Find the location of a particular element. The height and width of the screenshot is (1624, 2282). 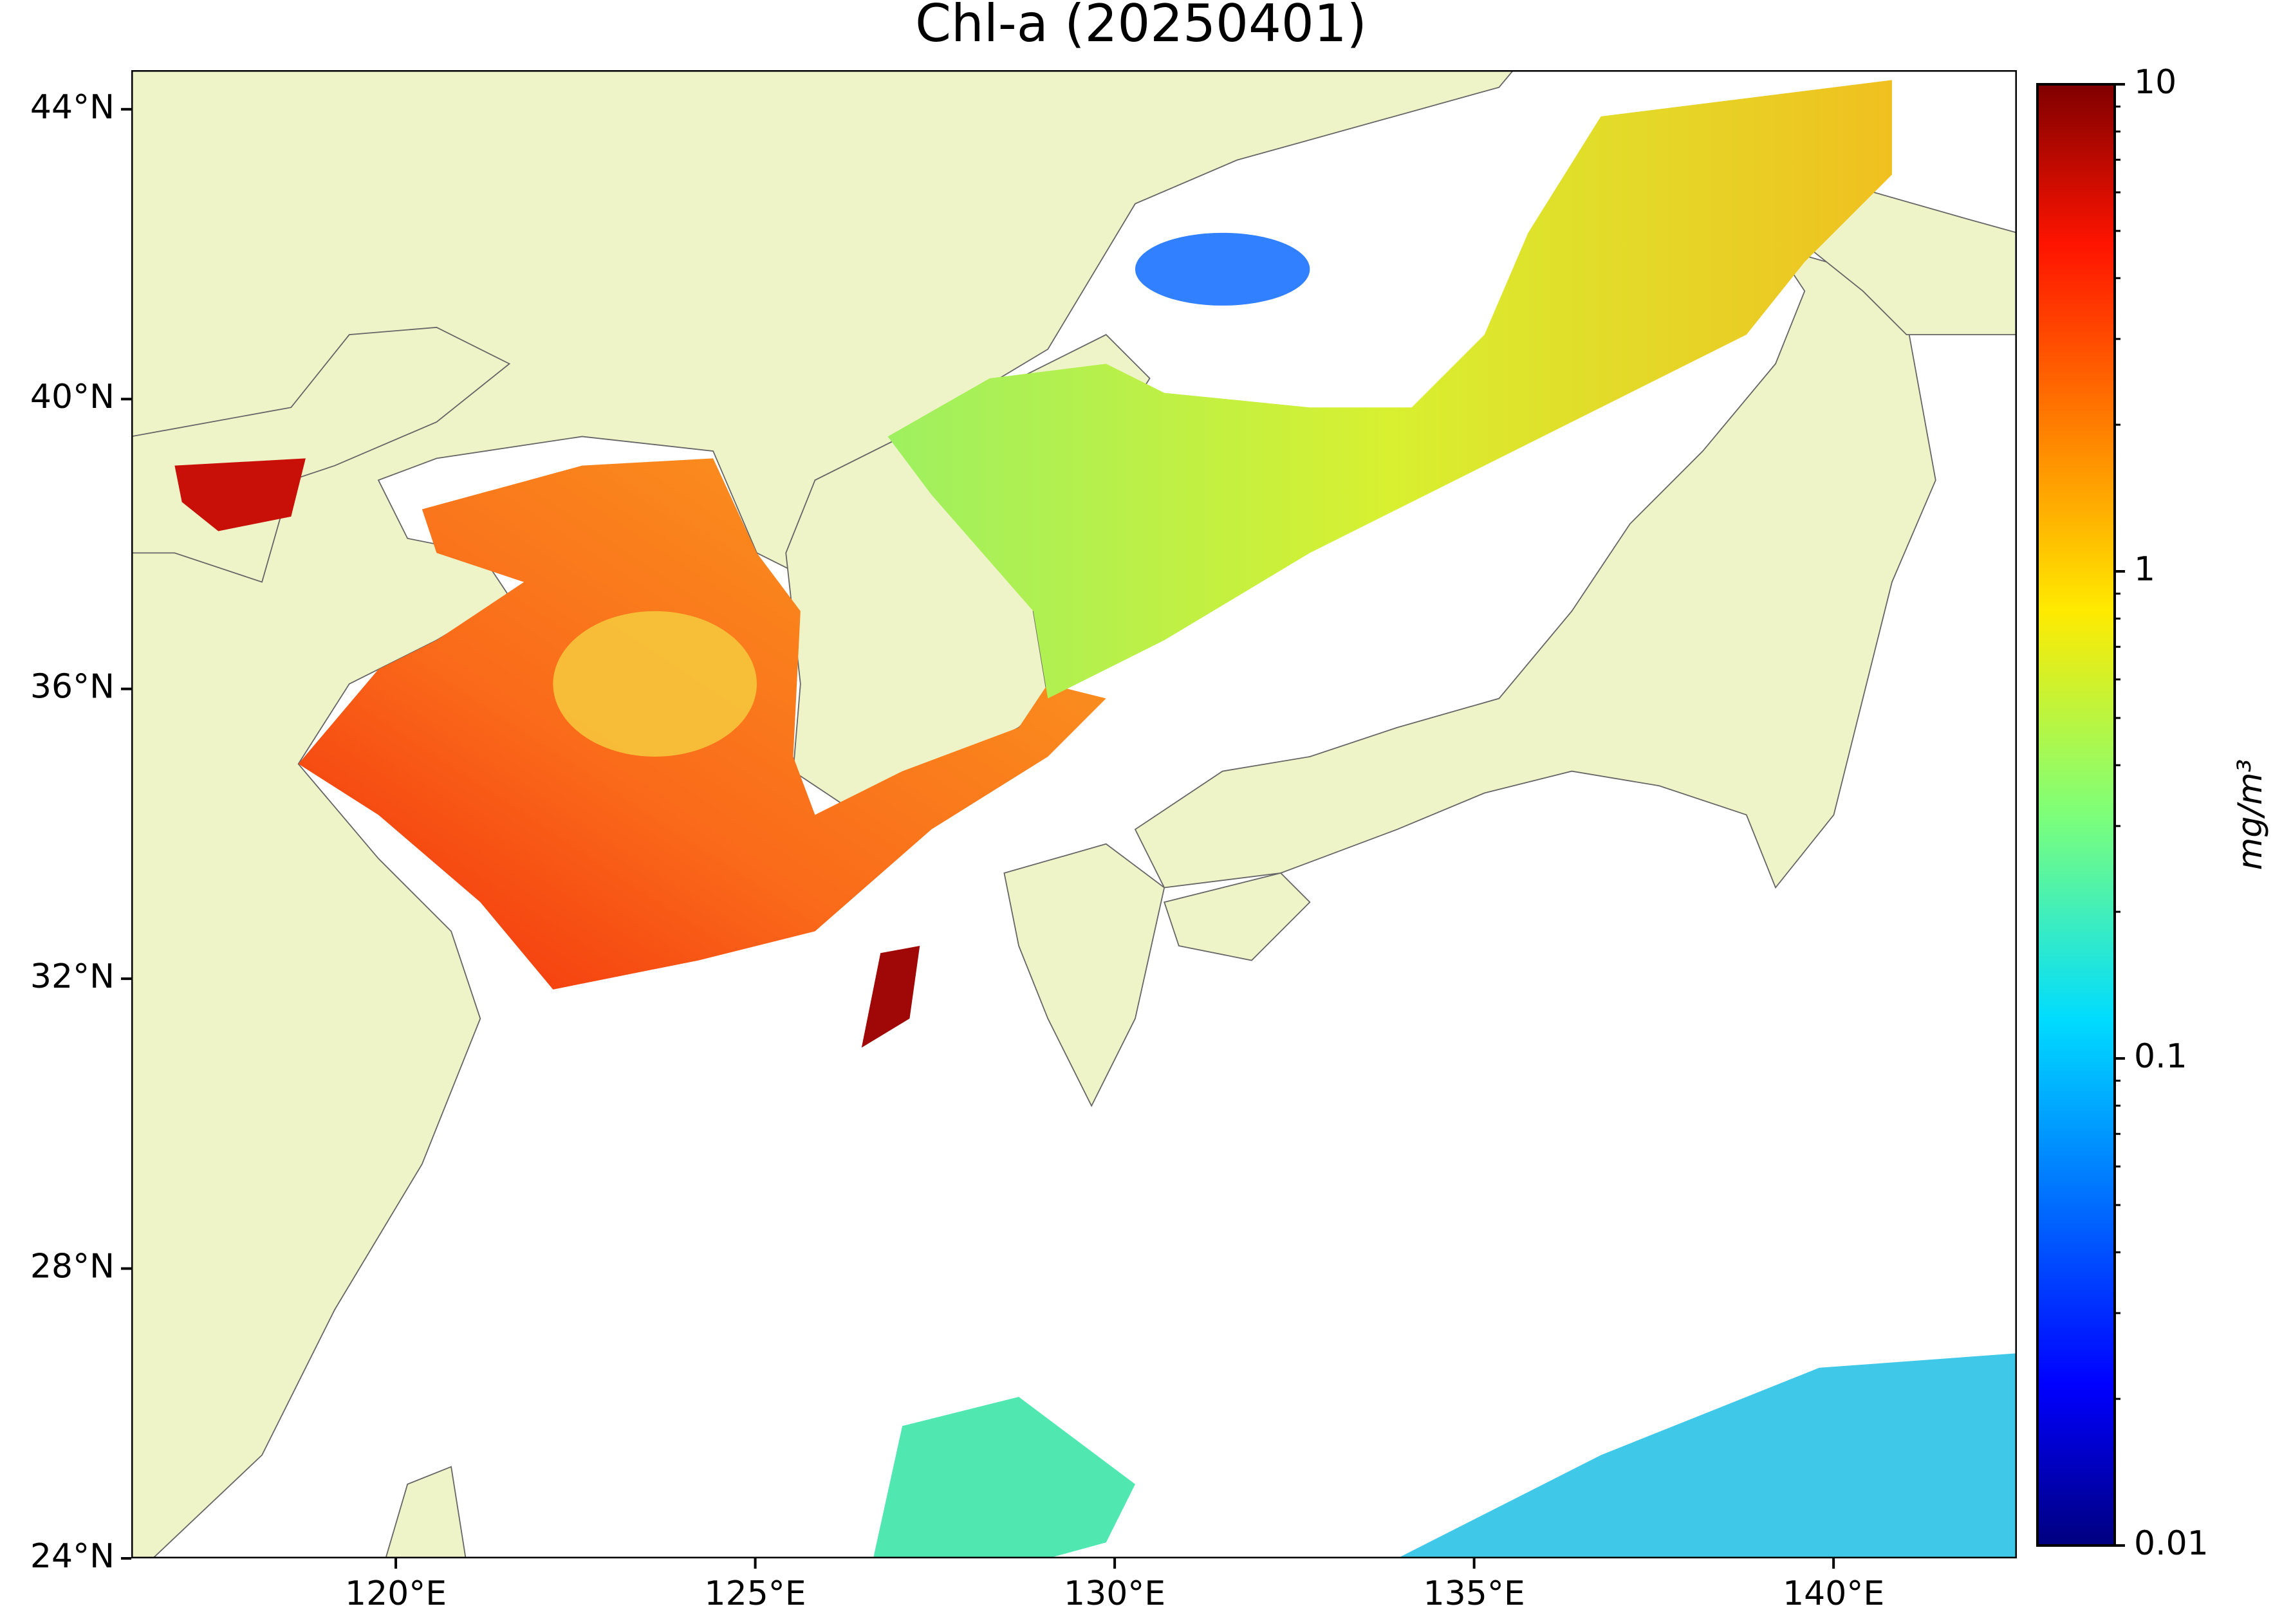

x-tick-label: 140°E is located at coordinates (1833, 1593).